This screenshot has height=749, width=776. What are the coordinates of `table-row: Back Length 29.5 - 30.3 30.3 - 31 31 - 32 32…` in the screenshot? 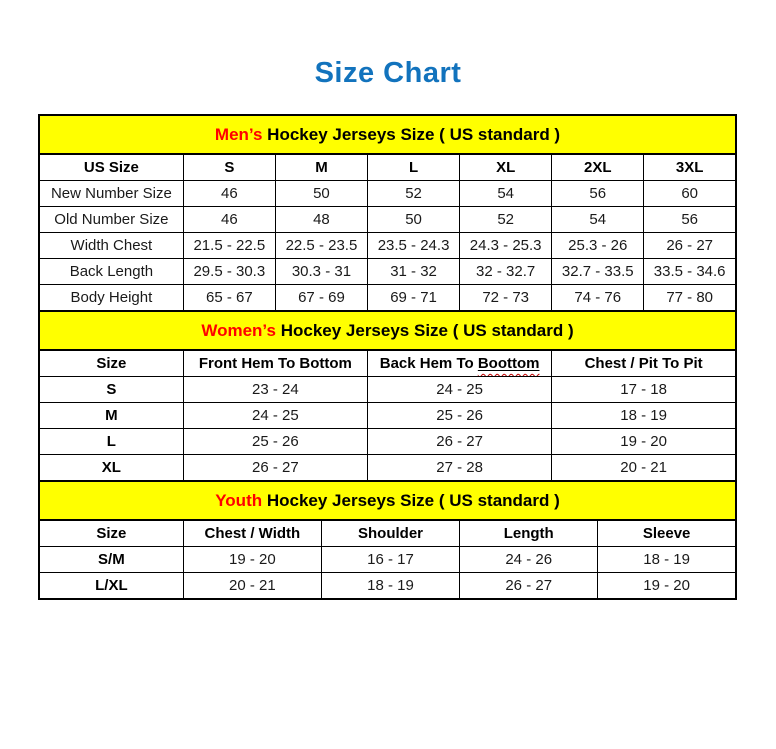 It's located at (387, 271).